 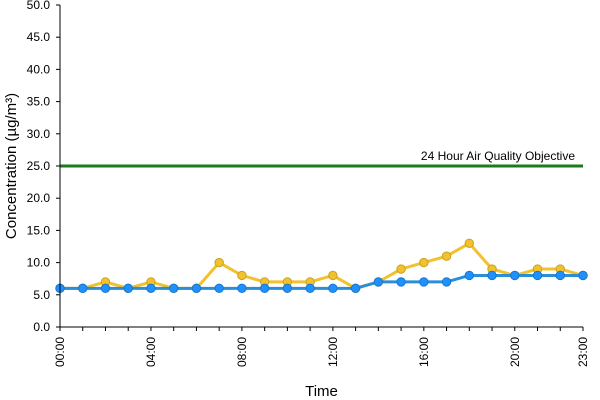 What do you see at coordinates (39, 134) in the screenshot?
I see `y-tick-label: 30.0` at bounding box center [39, 134].